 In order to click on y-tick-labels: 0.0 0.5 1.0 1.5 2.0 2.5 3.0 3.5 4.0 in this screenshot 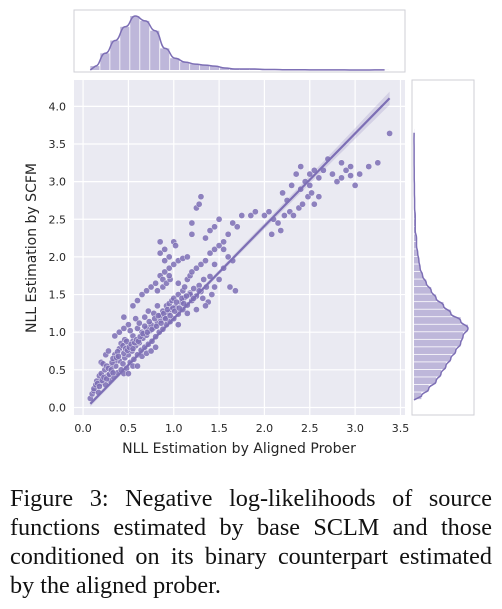, I will do `click(58, 257)`.